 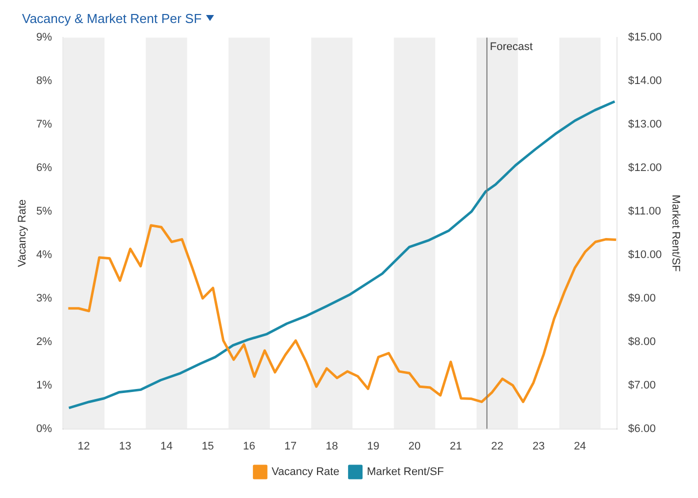 What do you see at coordinates (580, 446) in the screenshot?
I see `x-tick-label: 24` at bounding box center [580, 446].